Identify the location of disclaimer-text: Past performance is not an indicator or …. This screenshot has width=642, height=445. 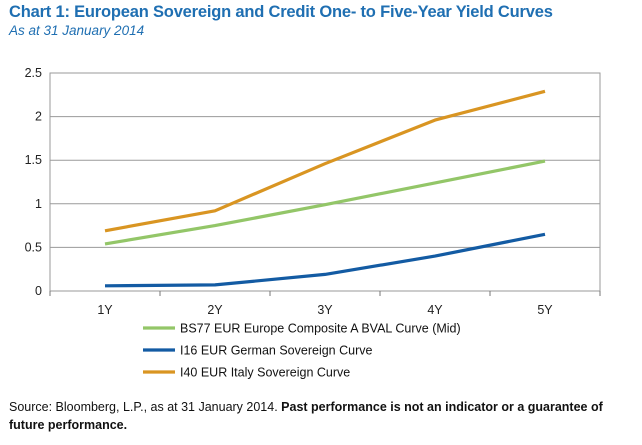
(306, 416).